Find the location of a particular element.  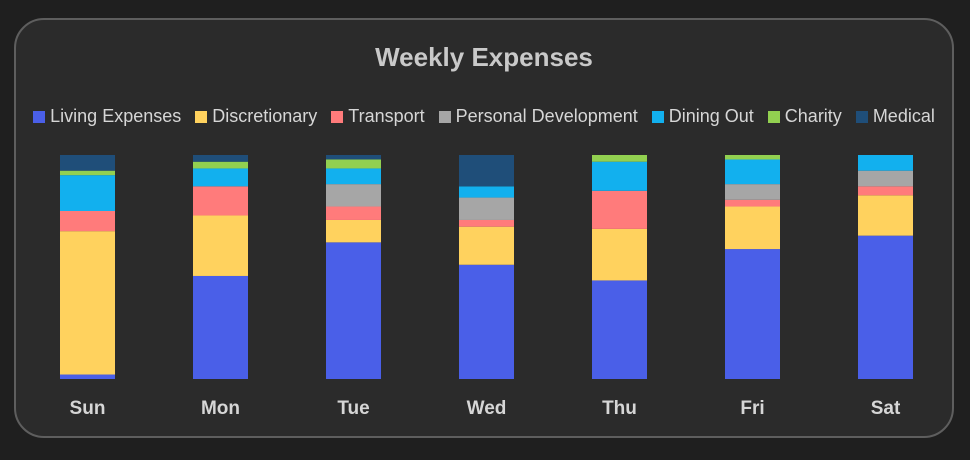

legend-label: Transport is located at coordinates (386, 116).